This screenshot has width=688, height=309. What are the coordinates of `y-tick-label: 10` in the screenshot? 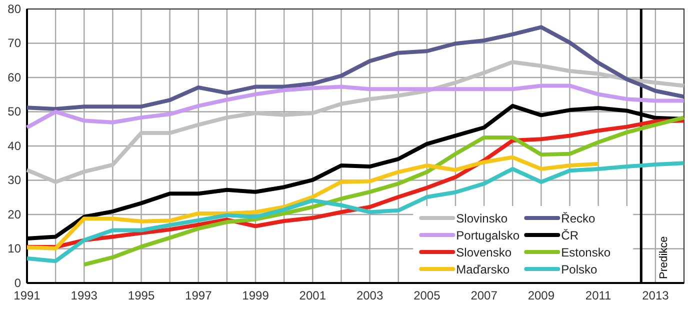 It's located at (15, 249).